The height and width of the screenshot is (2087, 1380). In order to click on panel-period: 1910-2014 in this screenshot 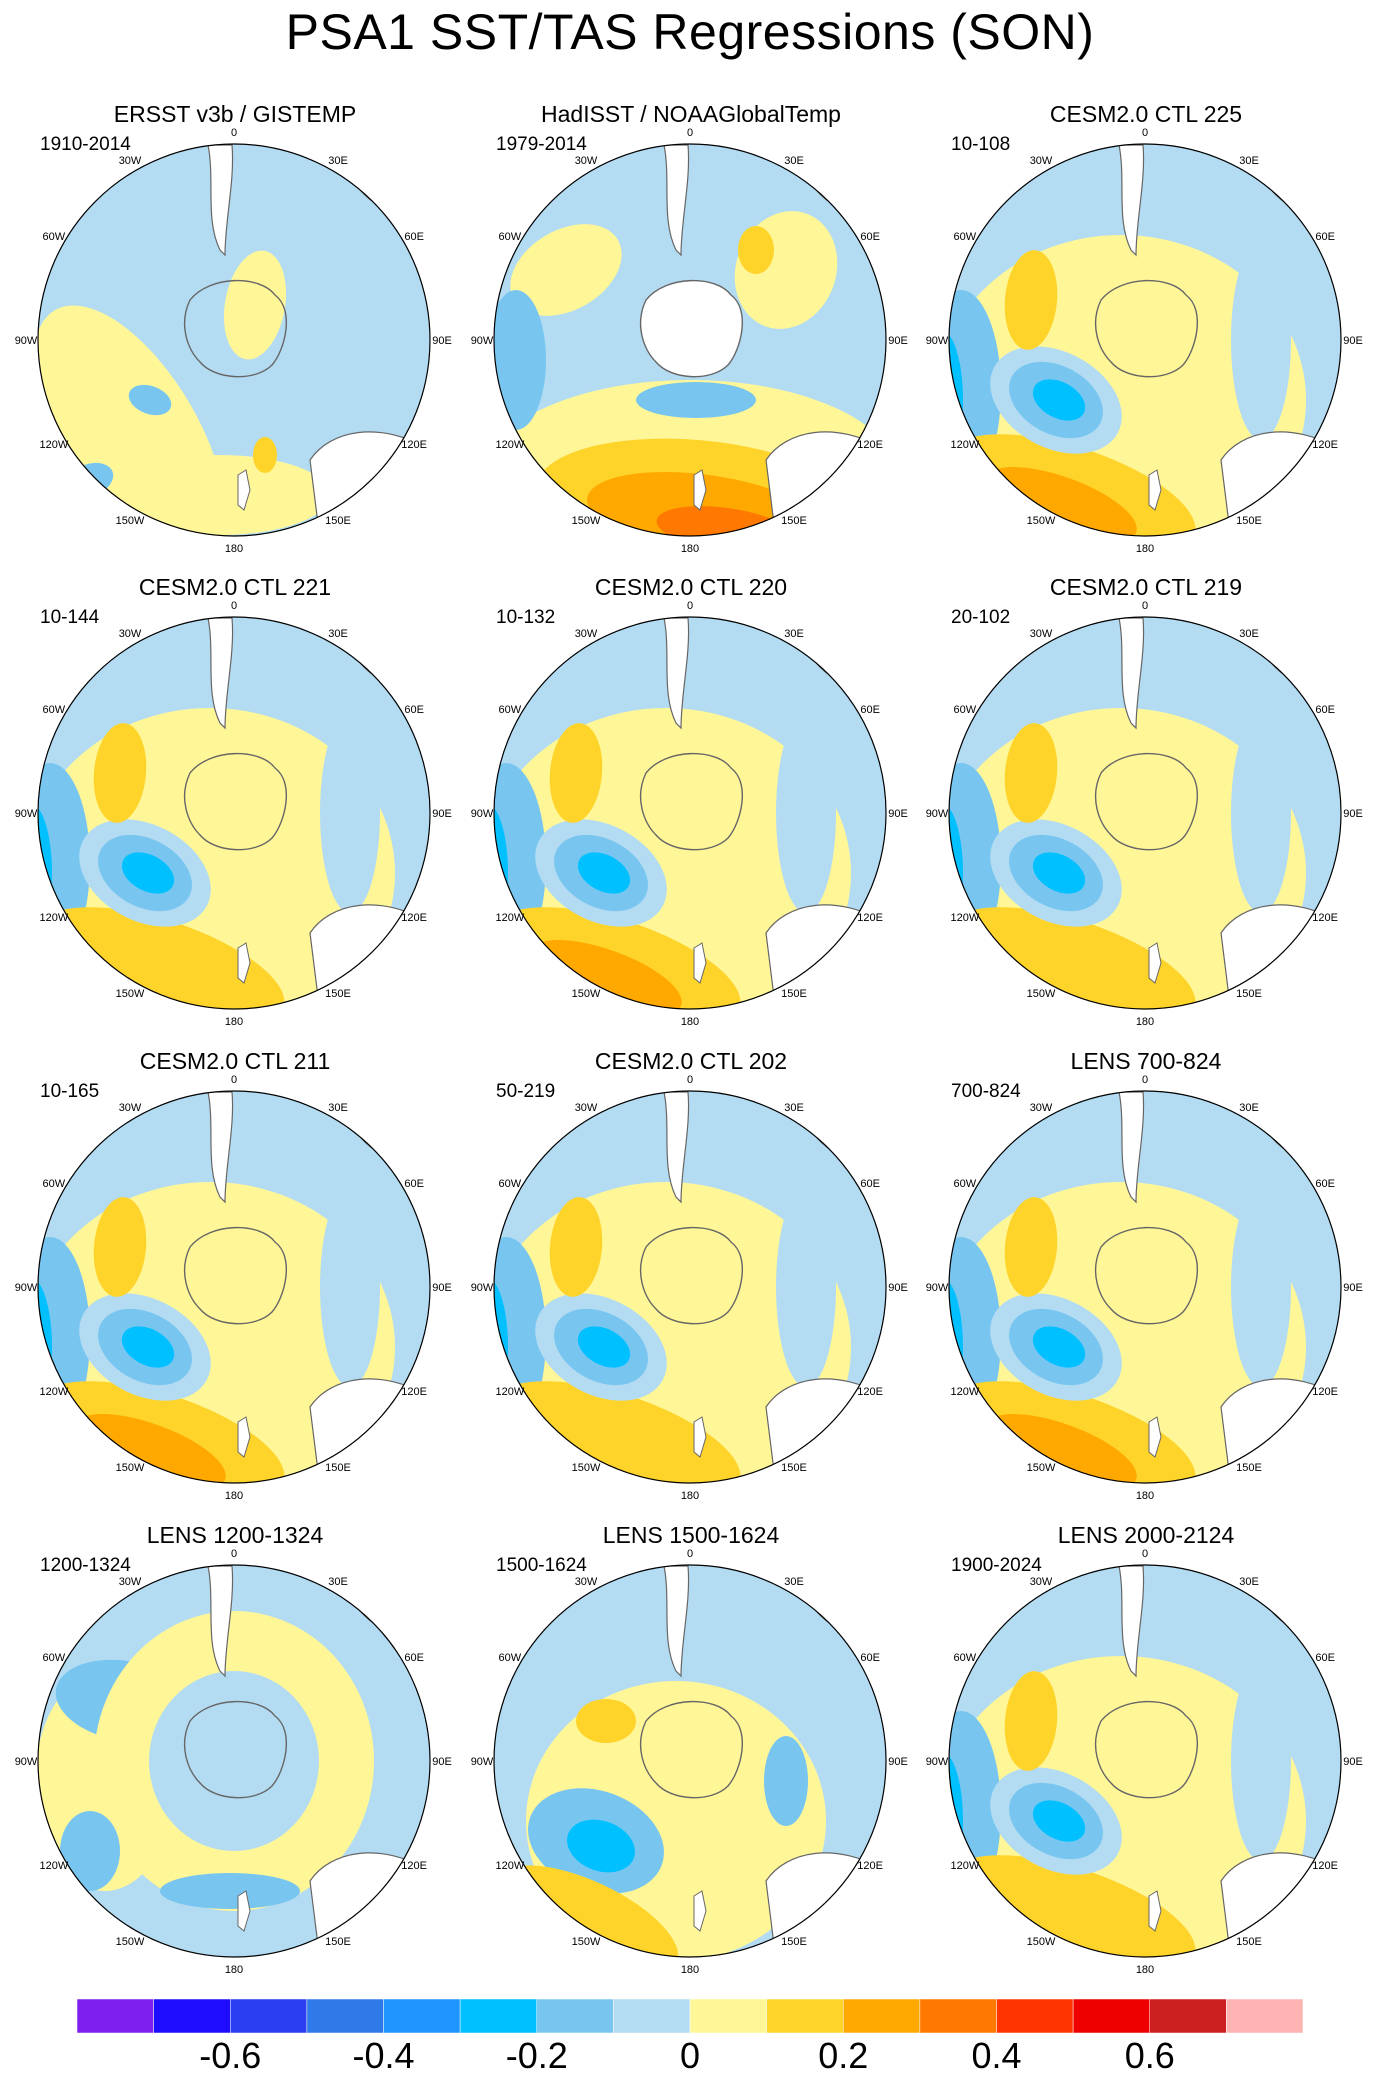, I will do `click(85, 144)`.